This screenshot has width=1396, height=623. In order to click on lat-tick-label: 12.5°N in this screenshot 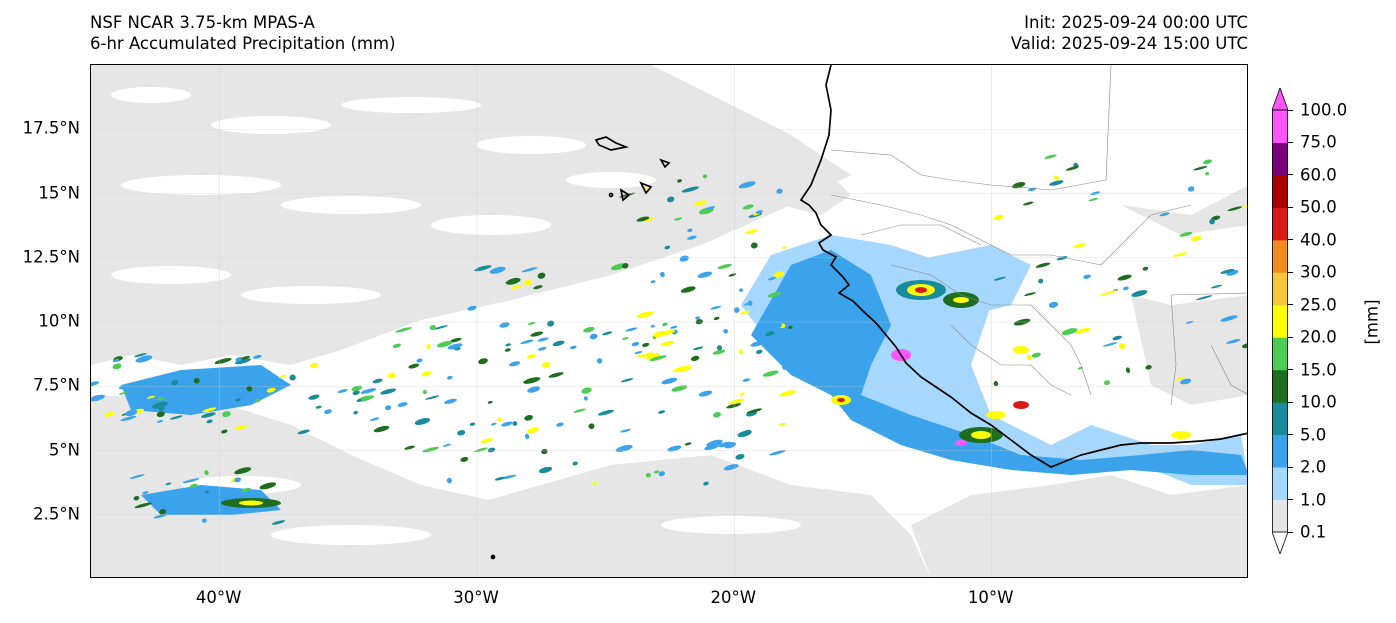, I will do `click(51, 257)`.